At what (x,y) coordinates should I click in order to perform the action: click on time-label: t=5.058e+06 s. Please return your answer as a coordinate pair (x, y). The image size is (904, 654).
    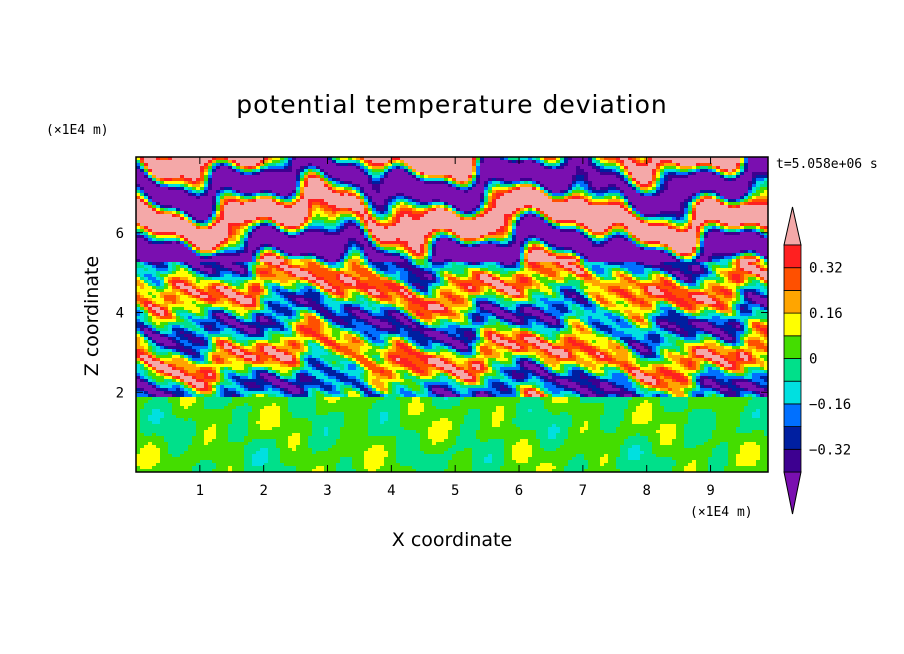
    Looking at the image, I should click on (827, 164).